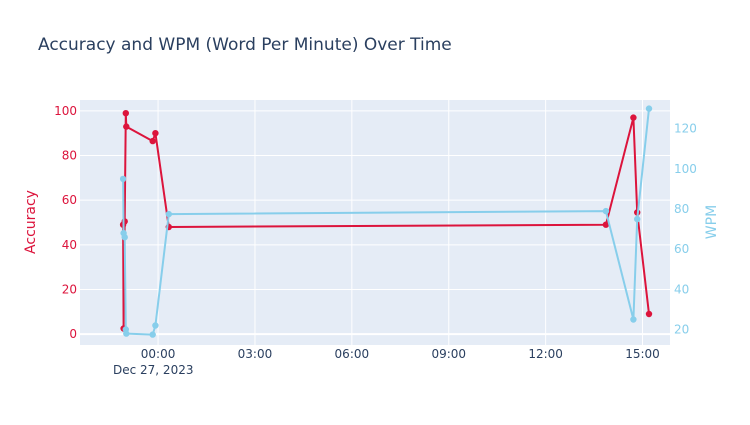 Image resolution: width=750 pixels, height=425 pixels. I want to click on y-left-tick-label: 0, so click(73, 334).